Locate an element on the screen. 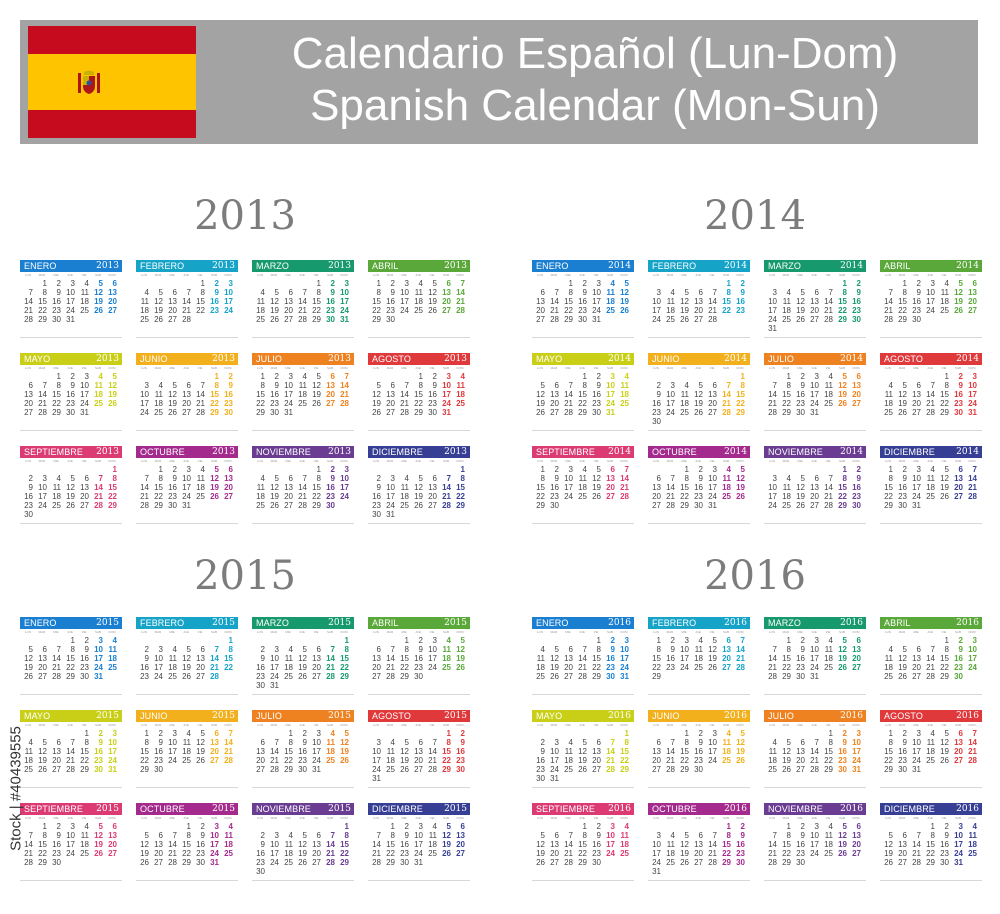 The width and height of the screenshot is (1000, 914). weekday-label: SAB is located at coordinates (725, 275).